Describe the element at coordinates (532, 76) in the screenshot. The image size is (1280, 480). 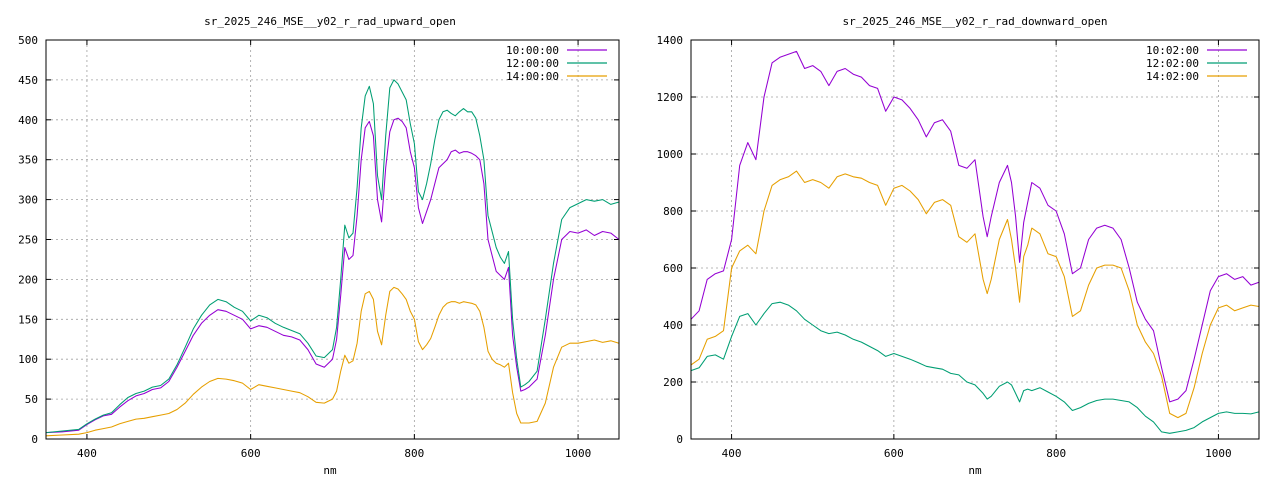
I see `legend-label: 14:00:00` at that location.